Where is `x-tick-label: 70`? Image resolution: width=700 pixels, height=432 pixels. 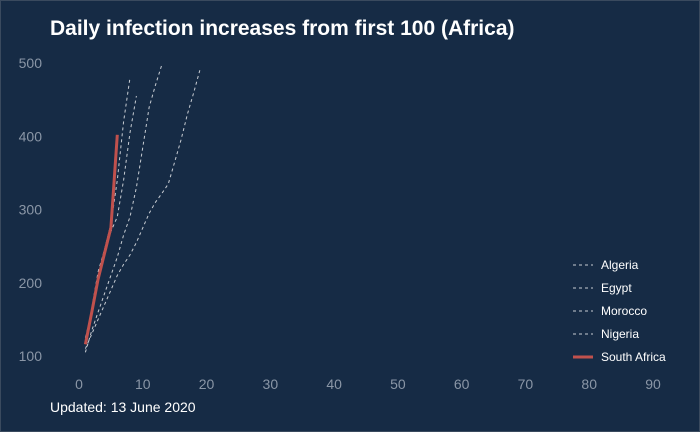
x-tick-label: 70 is located at coordinates (526, 384).